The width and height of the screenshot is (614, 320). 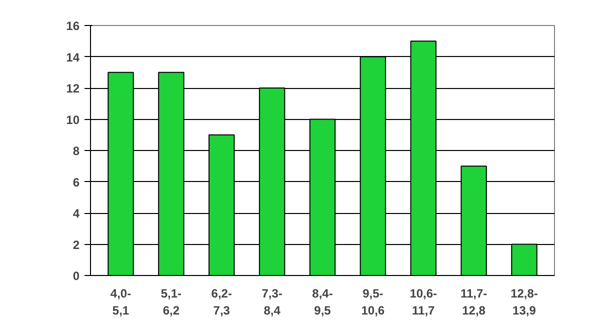 I want to click on y-tick-label: 0, so click(x=76, y=276).